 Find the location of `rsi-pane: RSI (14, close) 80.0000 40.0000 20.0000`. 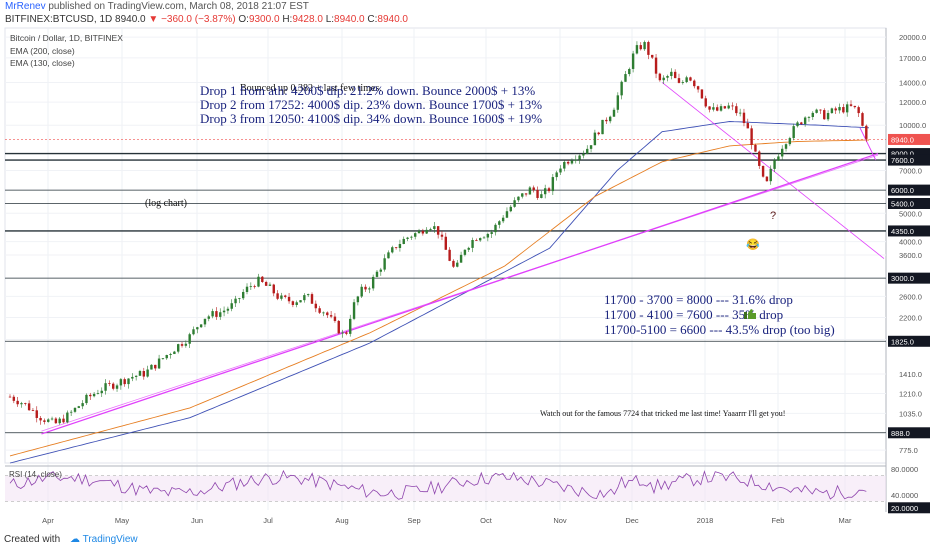

rsi-pane: RSI (14, close) 80.0000 40.0000 20.0000 is located at coordinates (467, 489).